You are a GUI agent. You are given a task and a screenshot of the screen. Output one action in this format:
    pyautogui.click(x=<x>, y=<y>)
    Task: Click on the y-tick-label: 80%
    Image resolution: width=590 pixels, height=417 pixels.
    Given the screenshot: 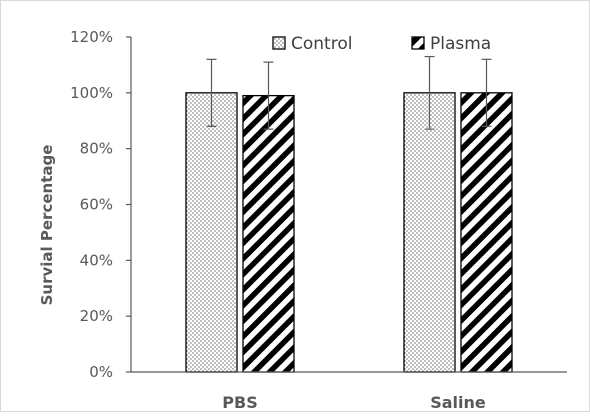 What is the action you would take?
    pyautogui.click(x=96, y=149)
    